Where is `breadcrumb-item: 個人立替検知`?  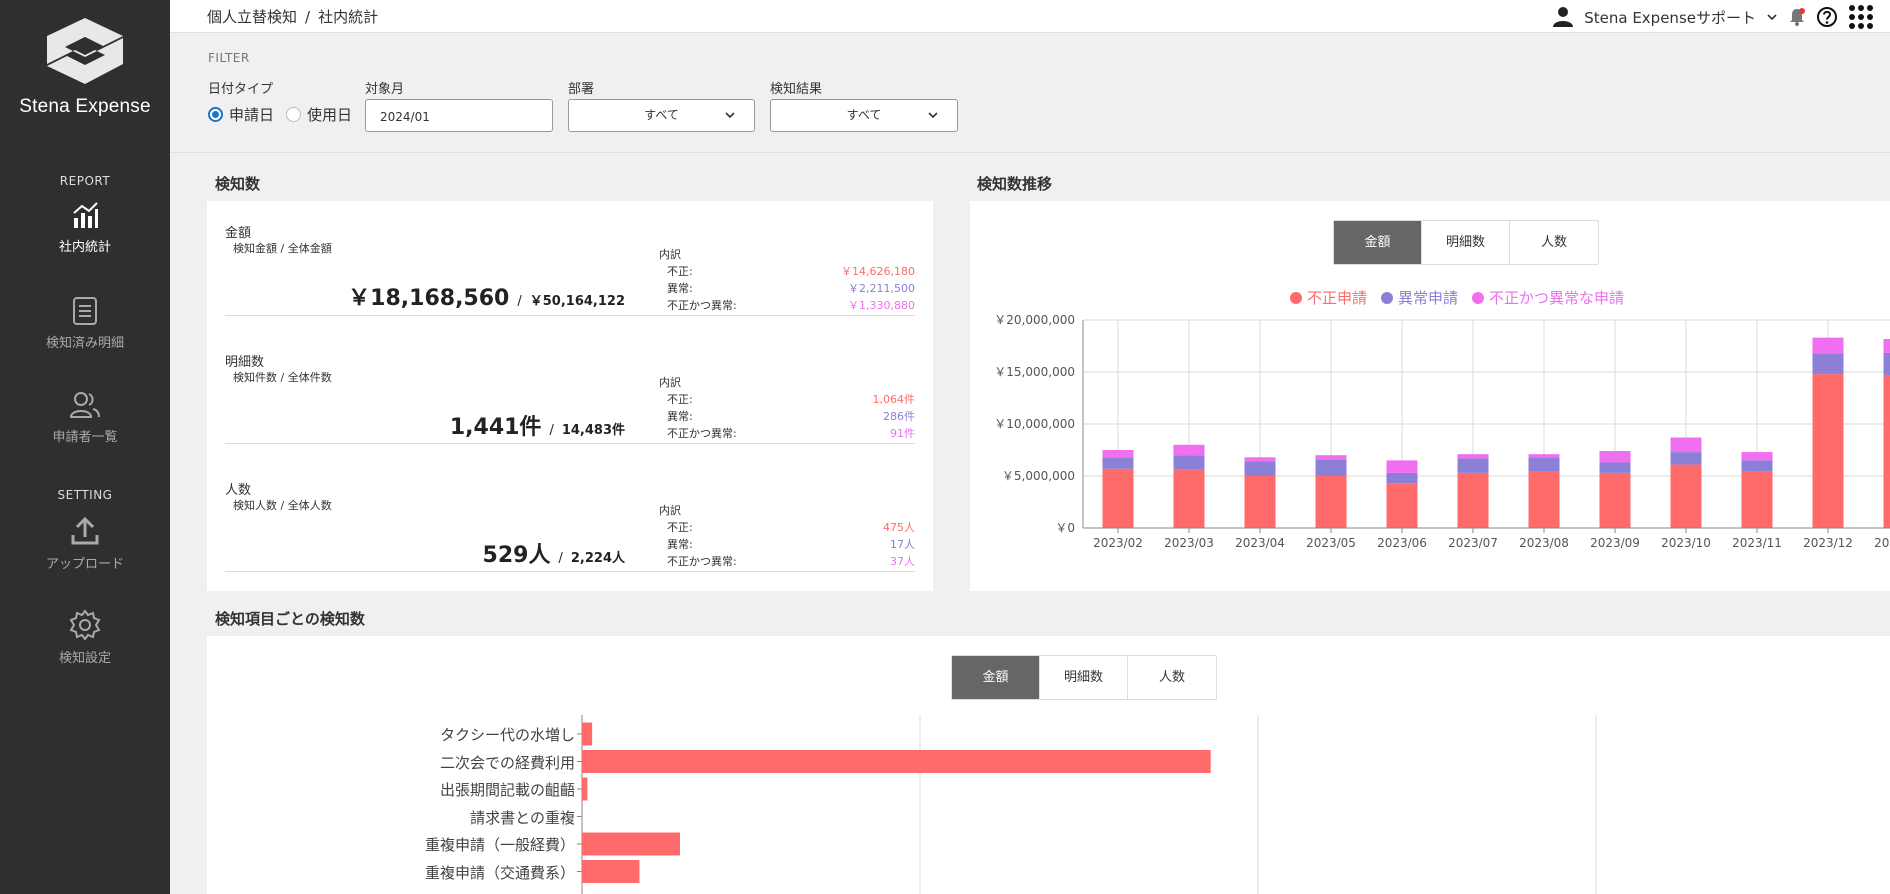
breadcrumb-item: 個人立替検知 is located at coordinates (252, 17).